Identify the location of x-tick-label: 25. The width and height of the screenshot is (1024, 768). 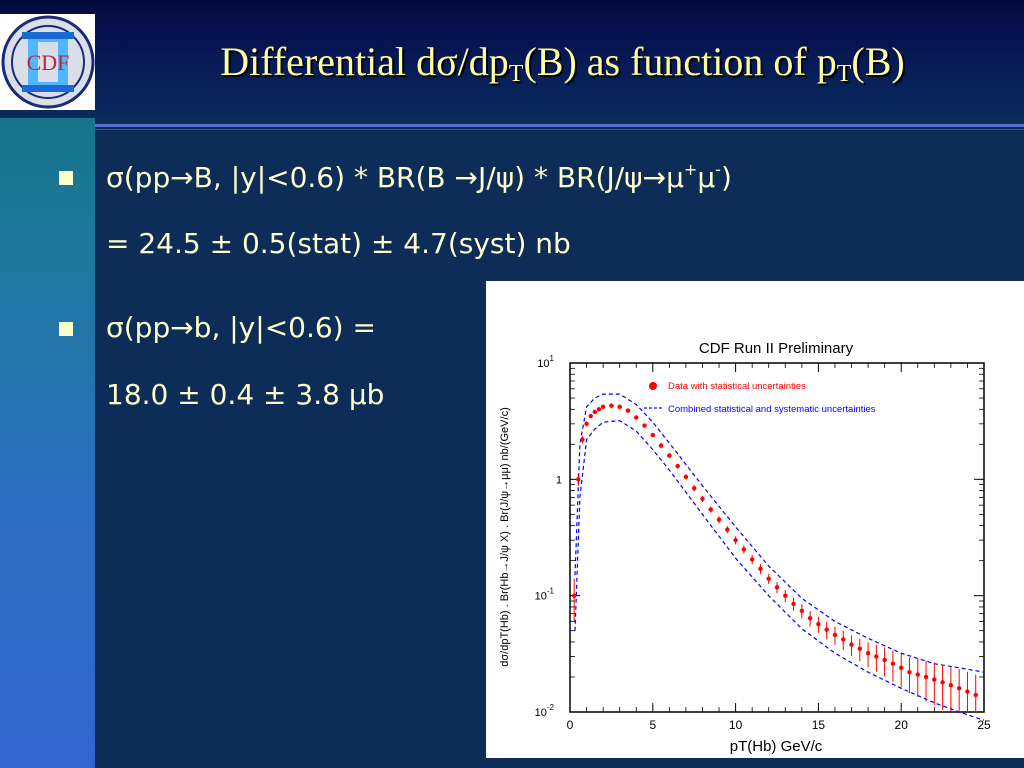
(984, 725).